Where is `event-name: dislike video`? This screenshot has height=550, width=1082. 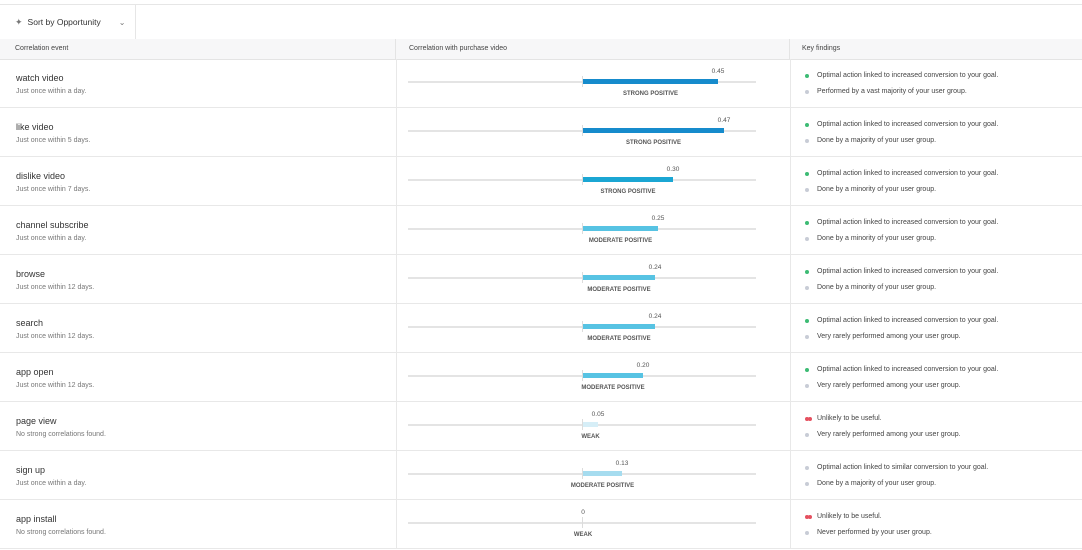
event-name: dislike video is located at coordinates (41, 176).